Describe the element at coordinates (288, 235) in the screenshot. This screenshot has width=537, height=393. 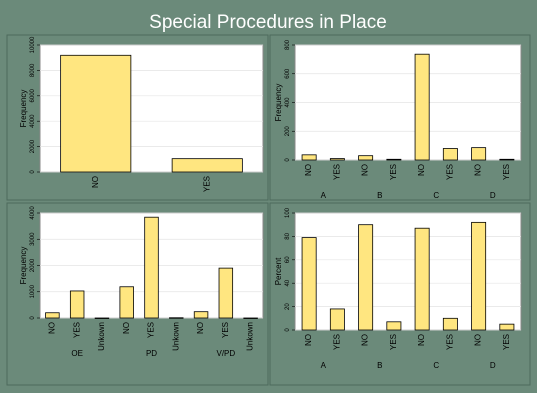
I see `y-tick-label: 80` at that location.